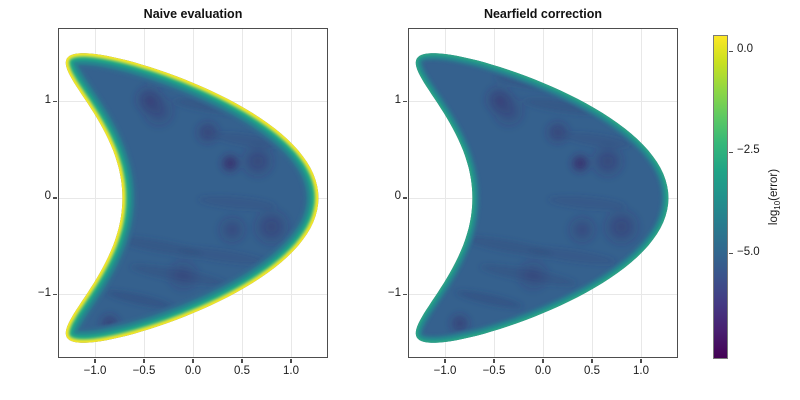  I want to click on colorbar-label-suffix: (error), so click(773, 184).